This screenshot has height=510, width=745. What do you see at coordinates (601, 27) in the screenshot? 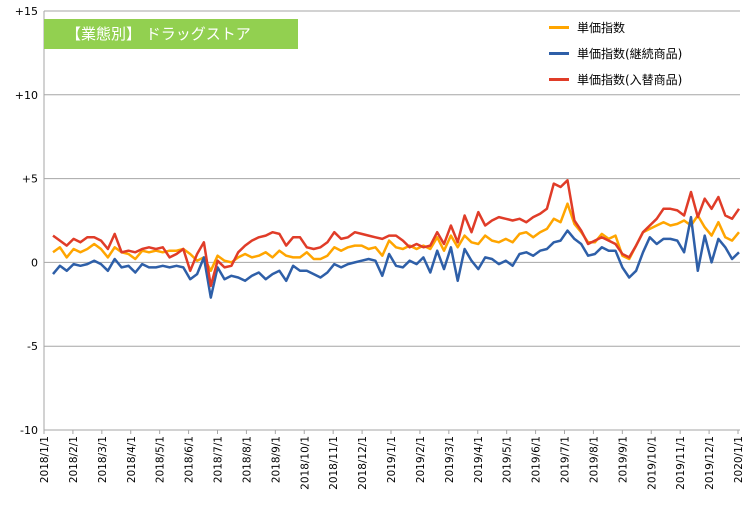
I see `legend-label-unit-price-index: 単価指数` at bounding box center [601, 27].